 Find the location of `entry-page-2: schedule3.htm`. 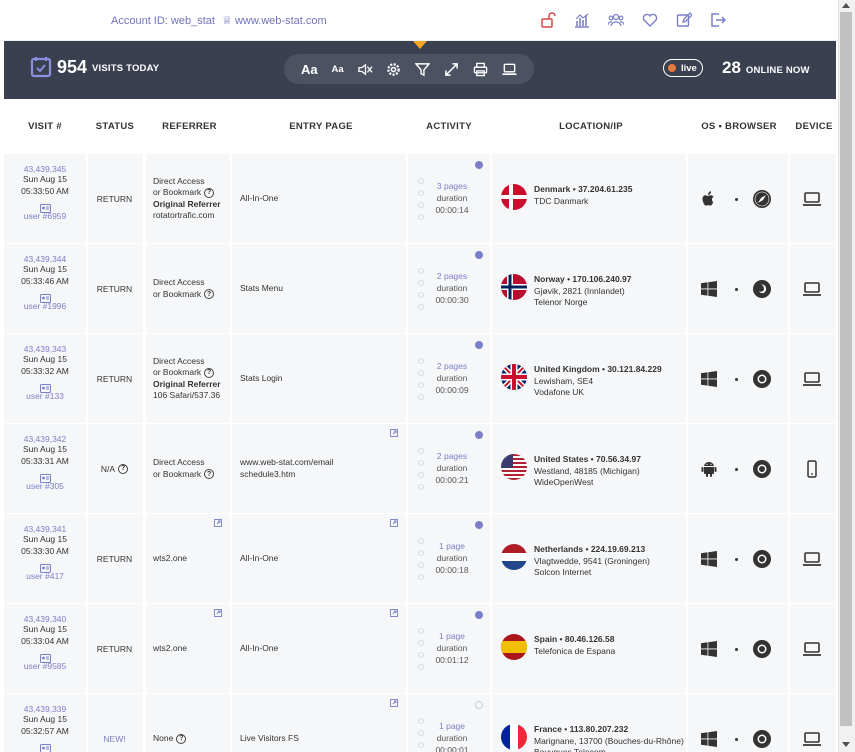

entry-page-2: schedule3.htm is located at coordinates (268, 473).